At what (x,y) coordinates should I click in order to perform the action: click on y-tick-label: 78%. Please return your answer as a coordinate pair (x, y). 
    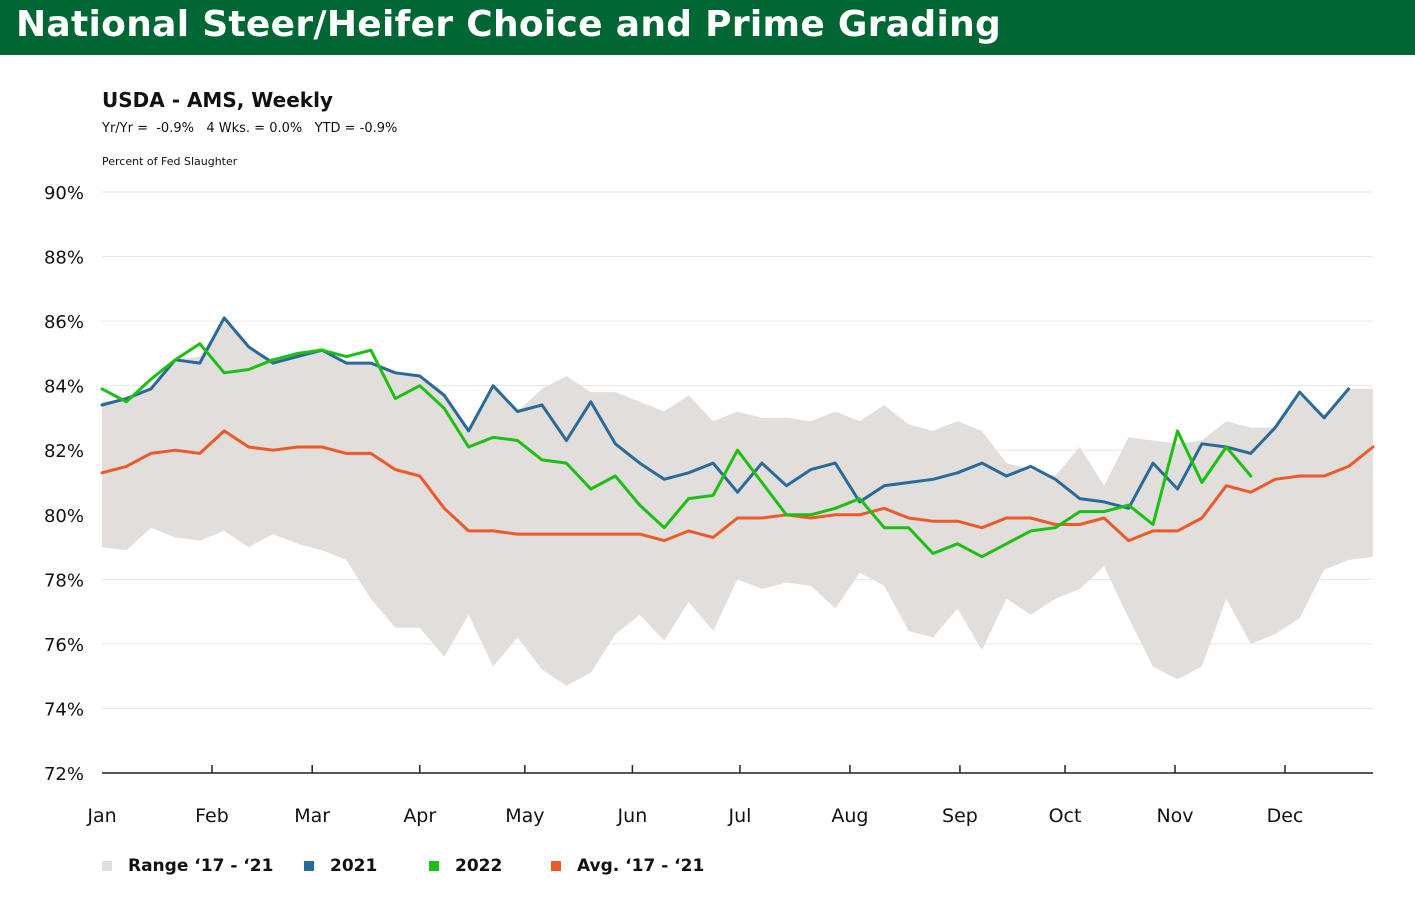
    Looking at the image, I should click on (64, 580).